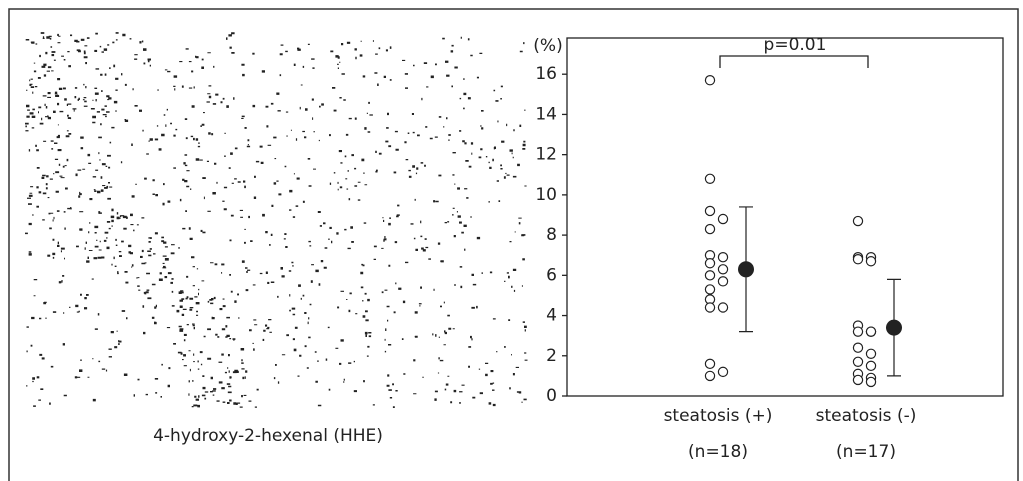 Image resolution: width=1023 pixels, height=481 pixels. What do you see at coordinates (795, 45) in the screenshot?
I see `p-value: p=0.01` at bounding box center [795, 45].